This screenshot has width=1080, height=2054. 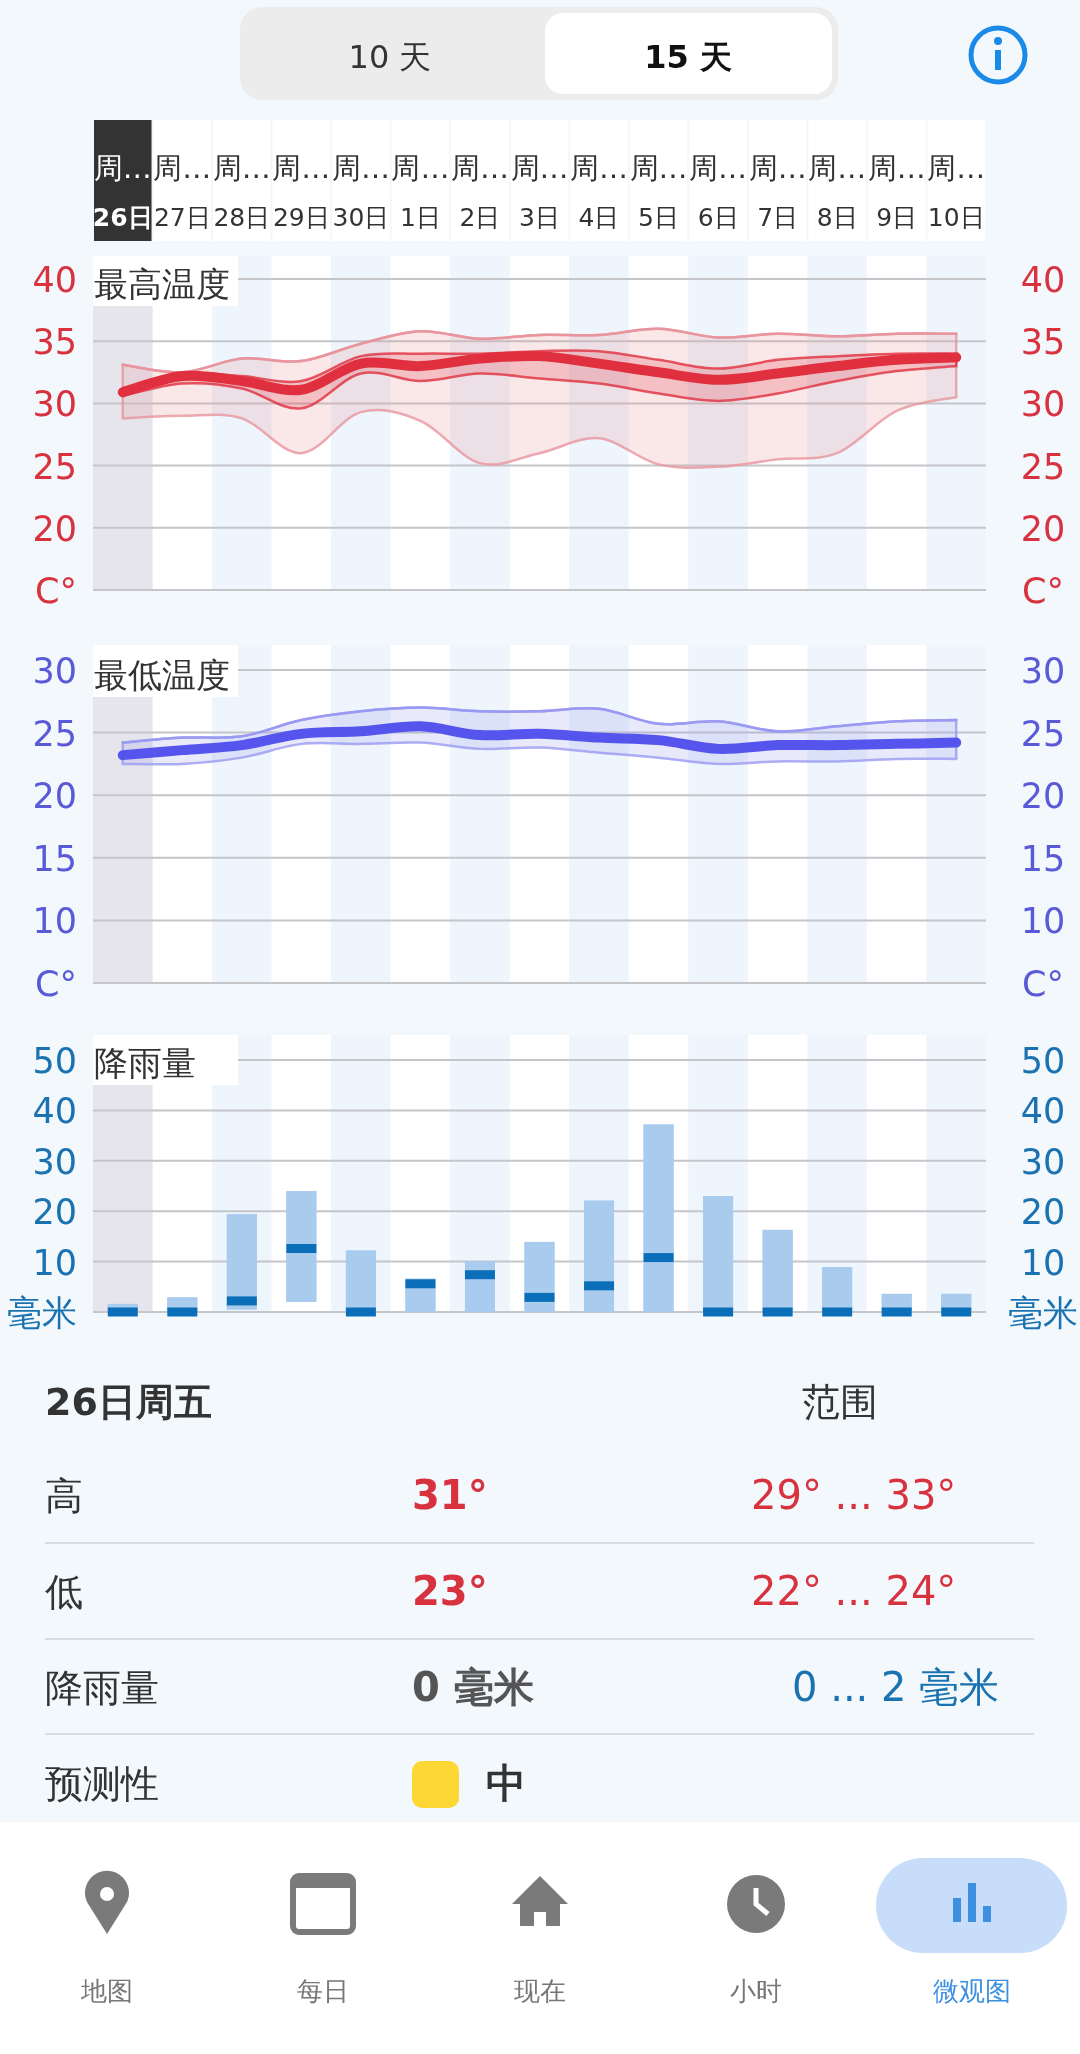 What do you see at coordinates (540, 1991) in the screenshot?
I see `text: 现在` at bounding box center [540, 1991].